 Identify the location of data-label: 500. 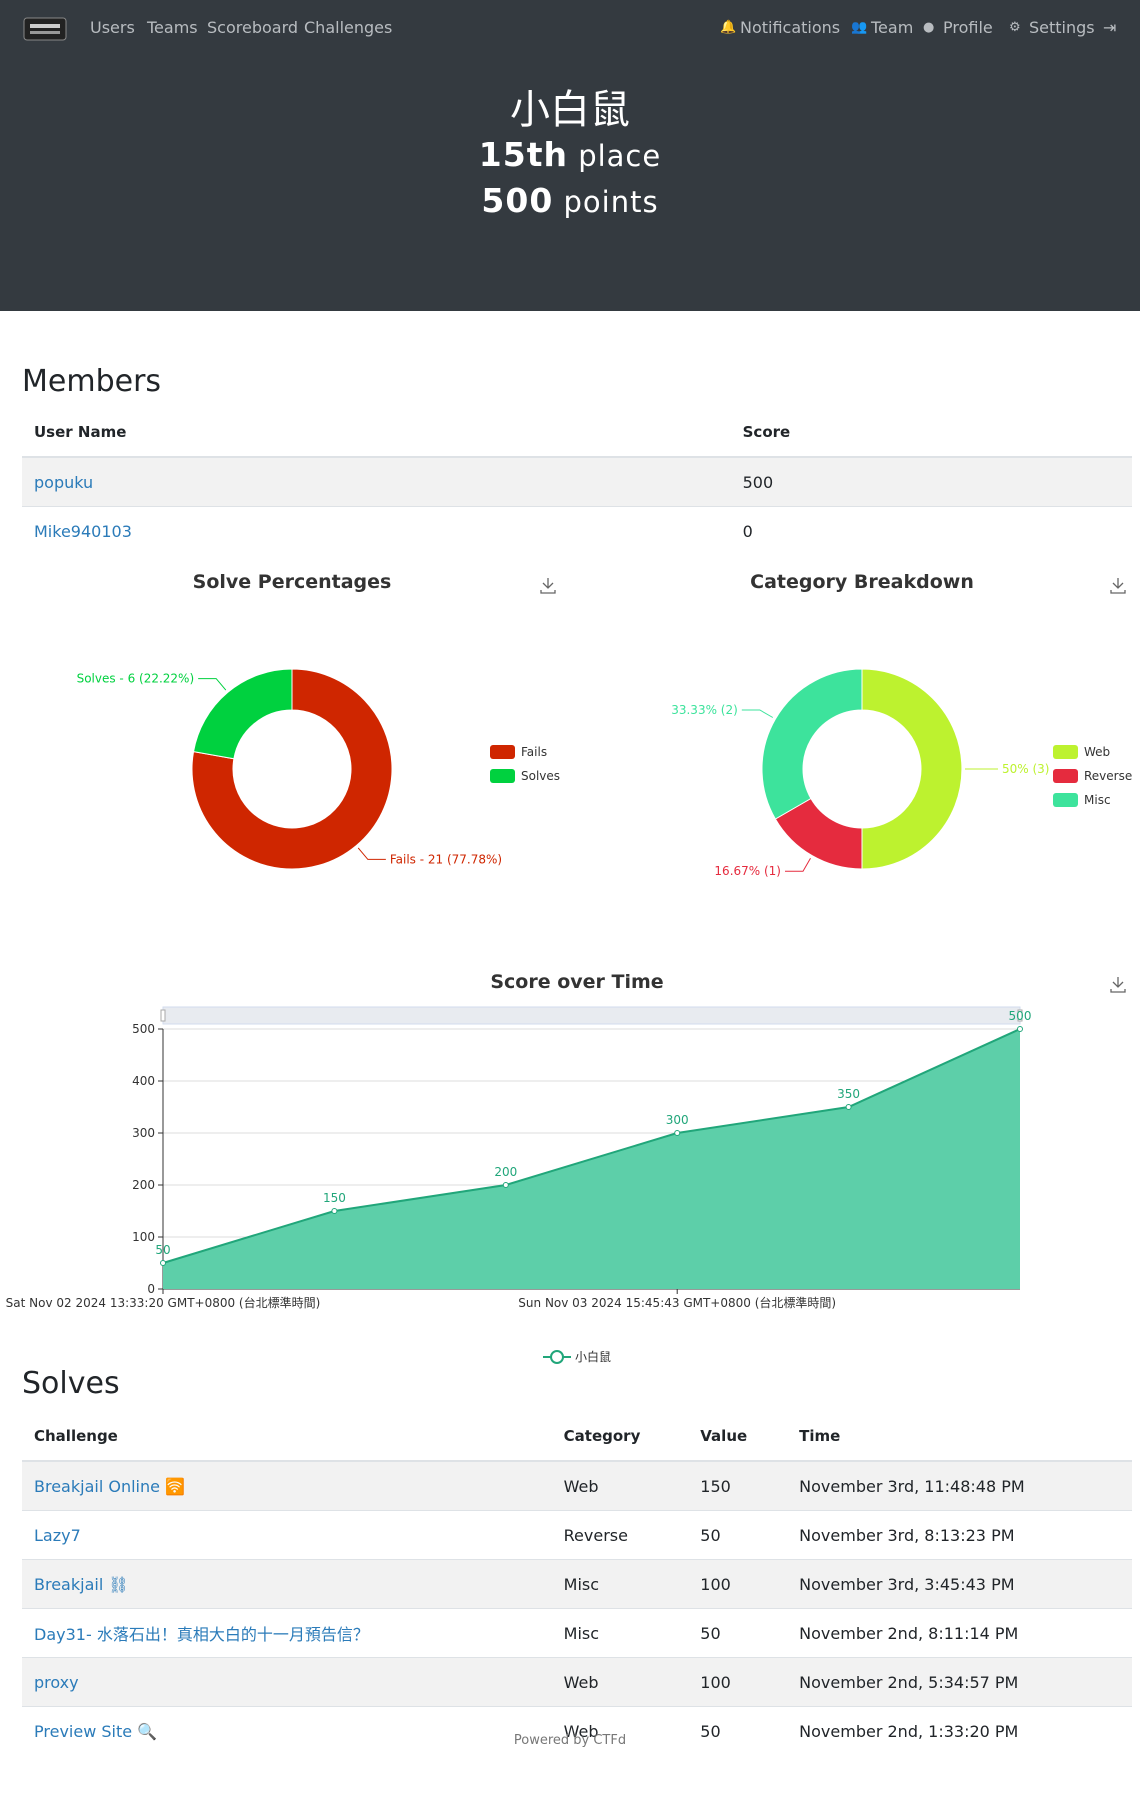
(1020, 1016).